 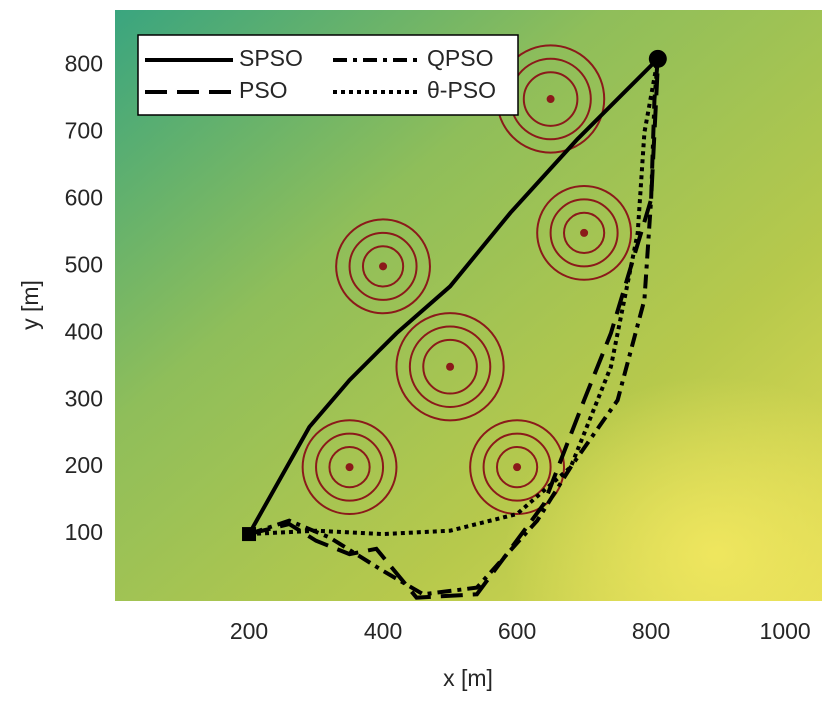 What do you see at coordinates (460, 58) in the screenshot?
I see `legend-label: QPSO` at bounding box center [460, 58].